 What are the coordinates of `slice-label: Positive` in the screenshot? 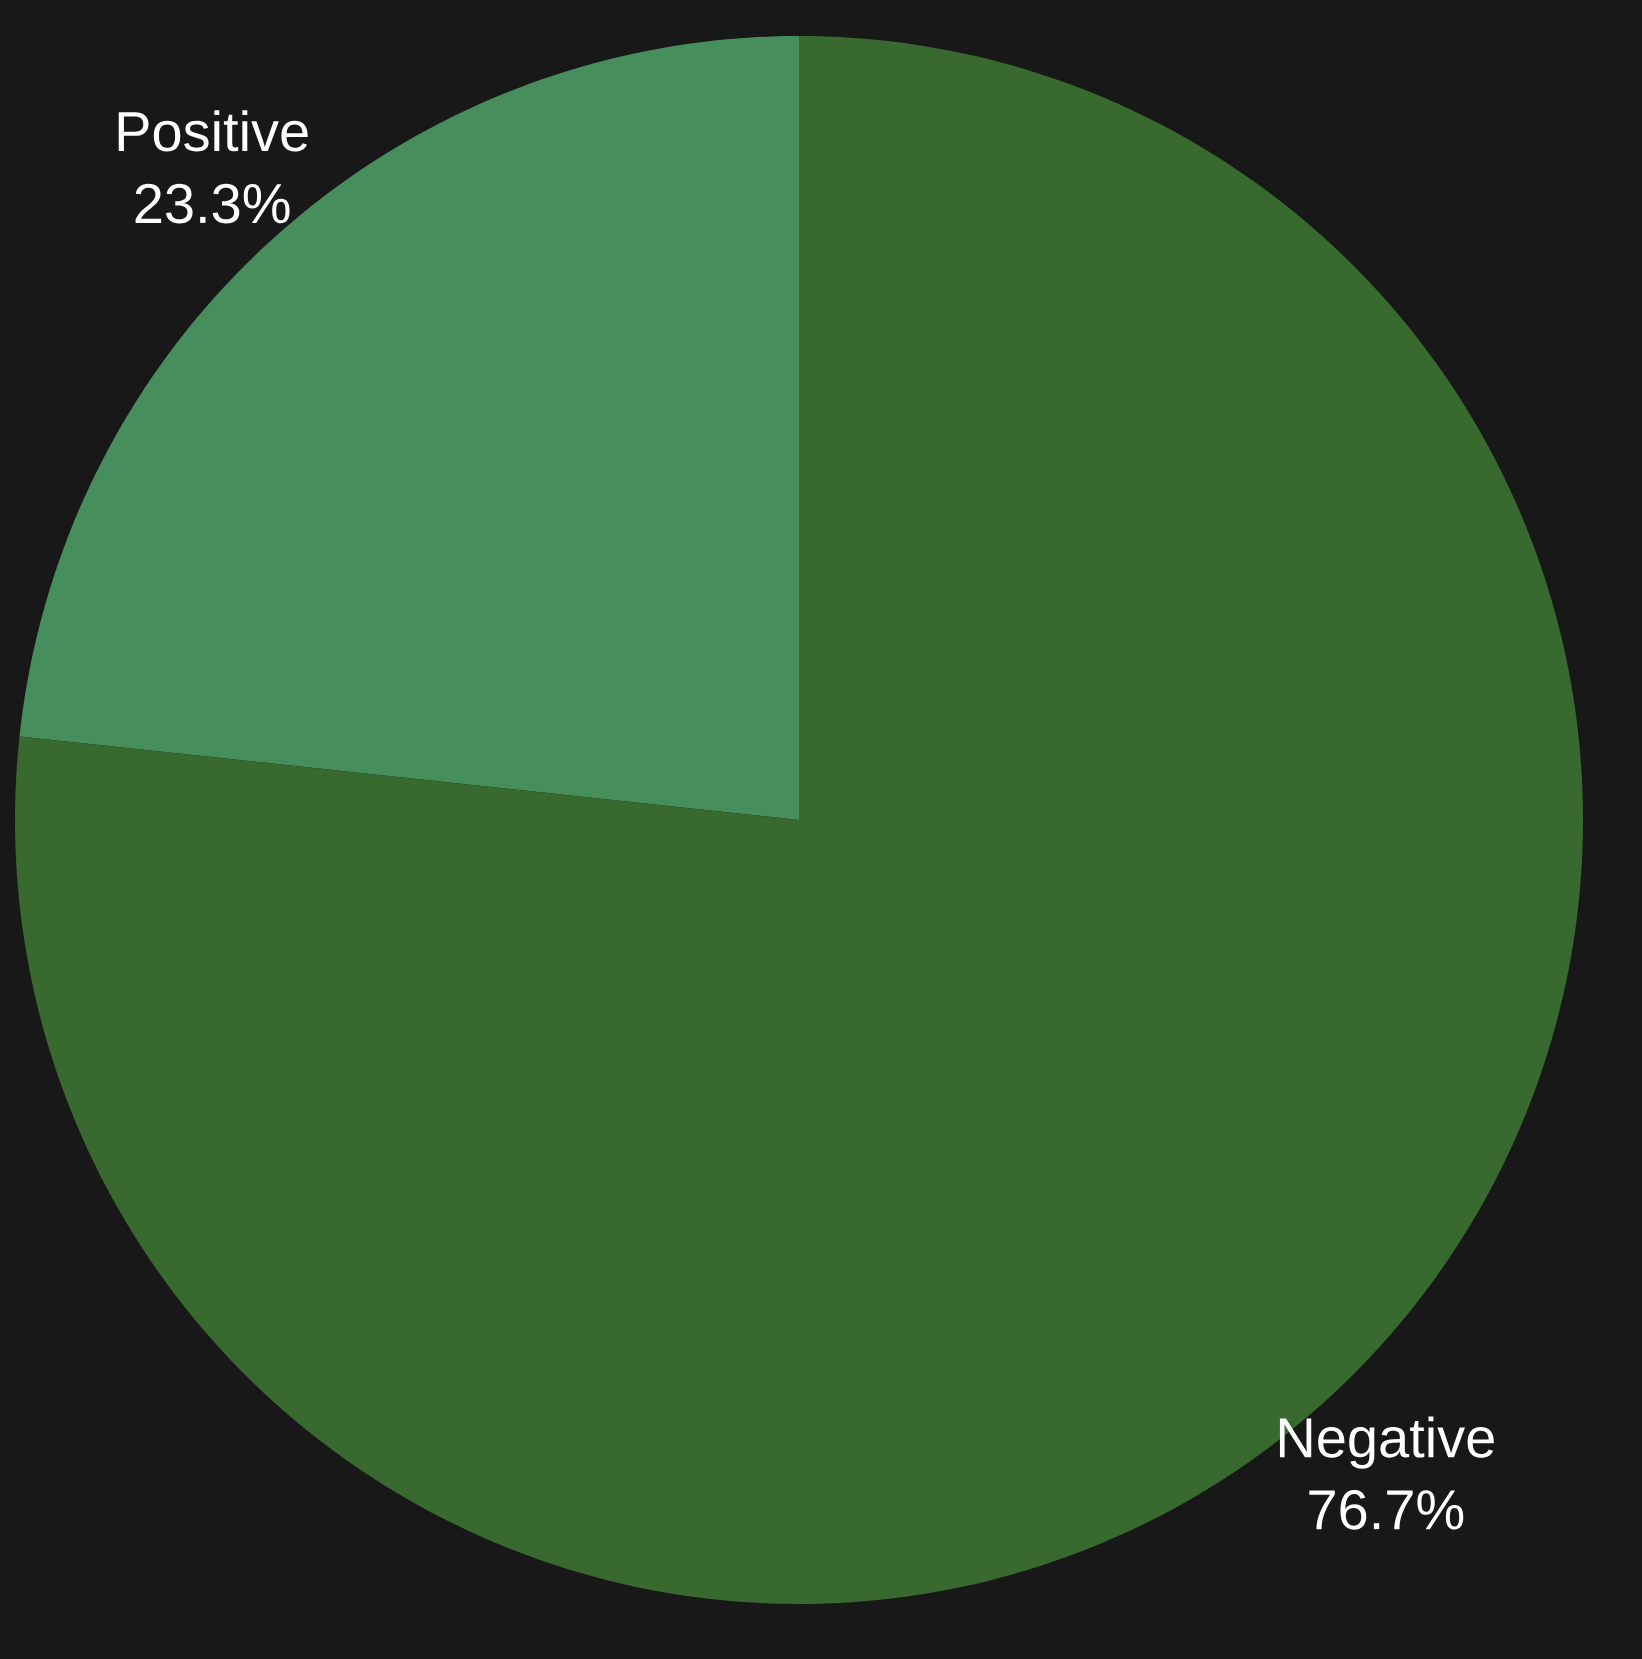 It's located at (213, 131).